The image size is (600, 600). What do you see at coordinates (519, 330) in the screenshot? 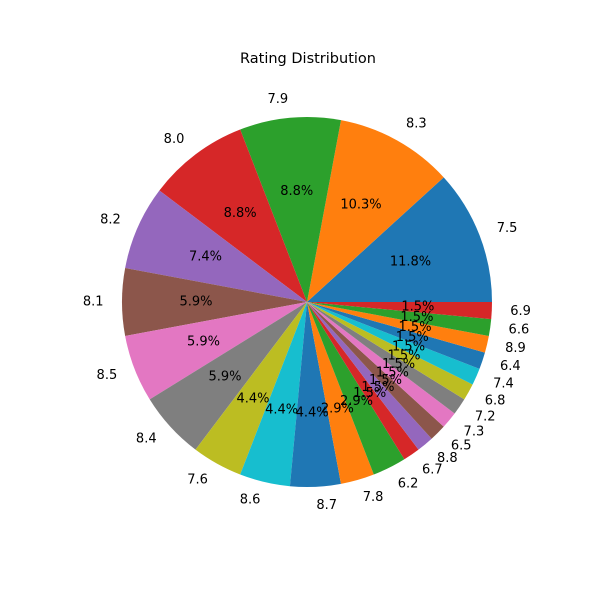
I see `category-label: 6.6` at bounding box center [519, 330].